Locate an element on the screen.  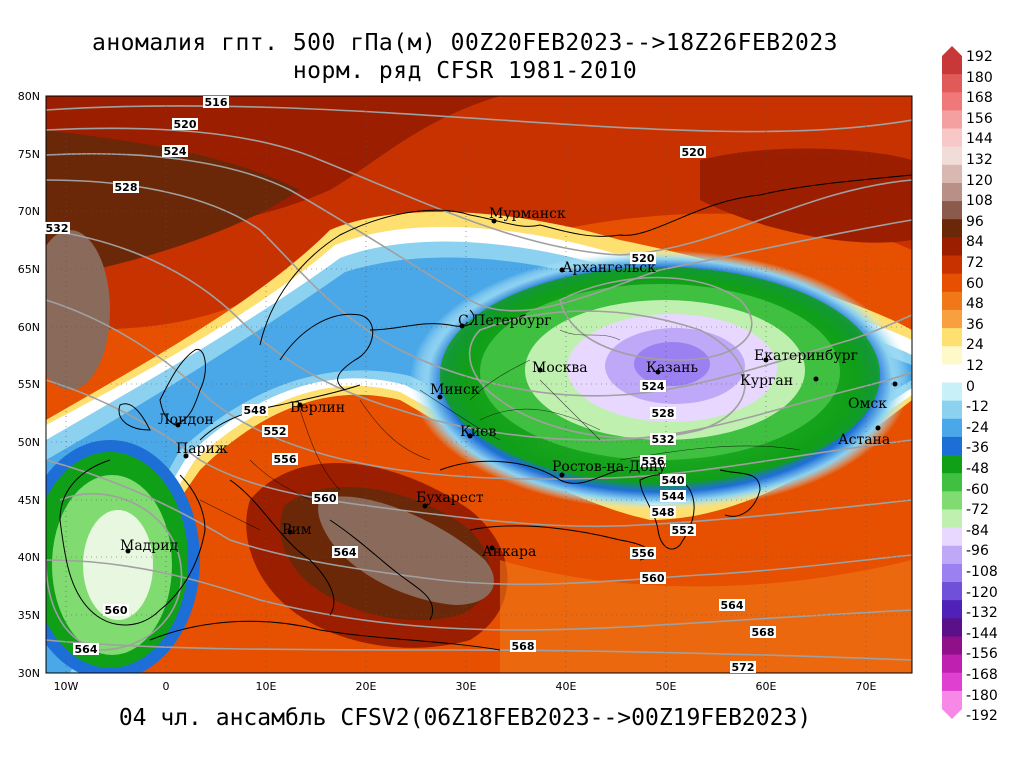
city-ankara: Анкара is located at coordinates (509, 552).